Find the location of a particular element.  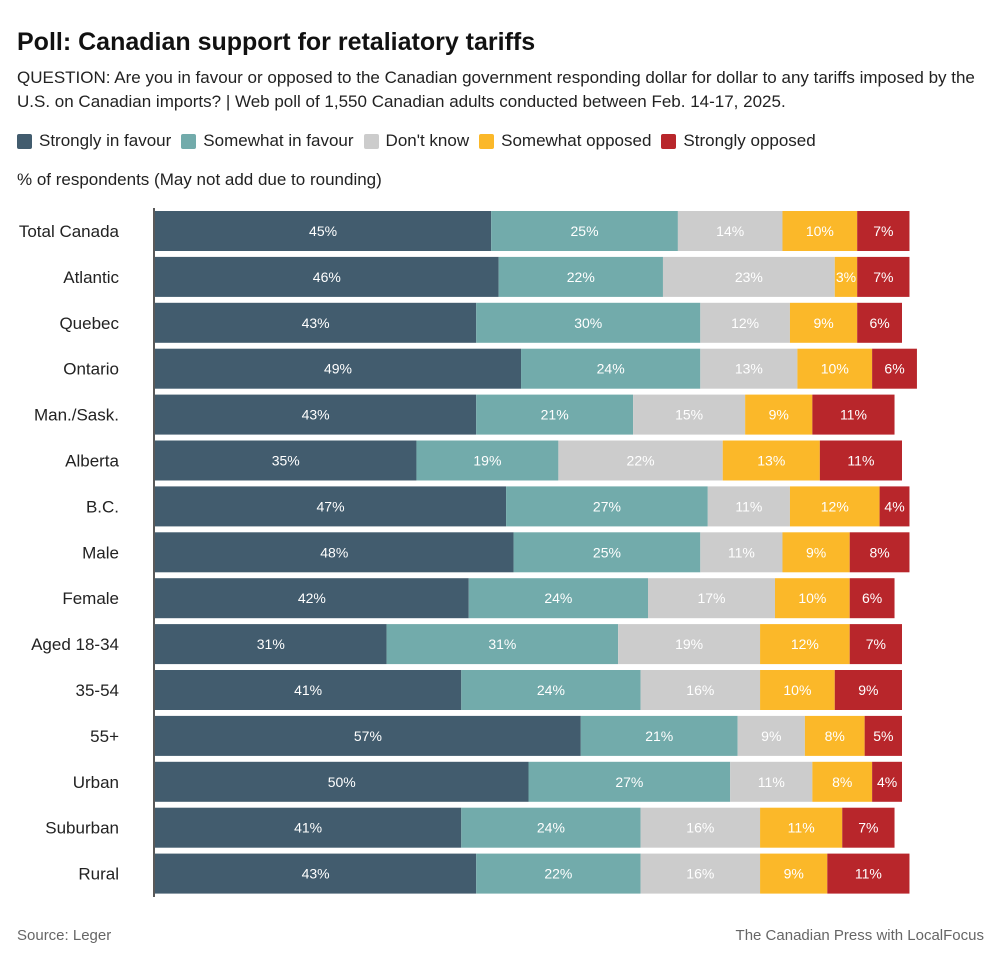

category-label: Urban is located at coordinates (96, 782).